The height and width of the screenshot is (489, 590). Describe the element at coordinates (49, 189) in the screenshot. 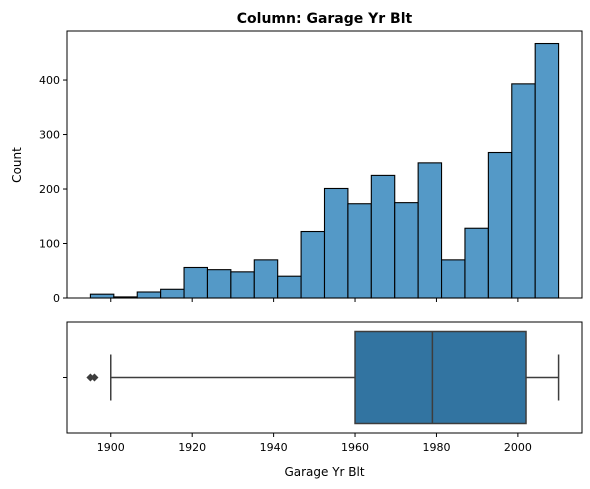

I see `y-tick-label: 200` at that location.